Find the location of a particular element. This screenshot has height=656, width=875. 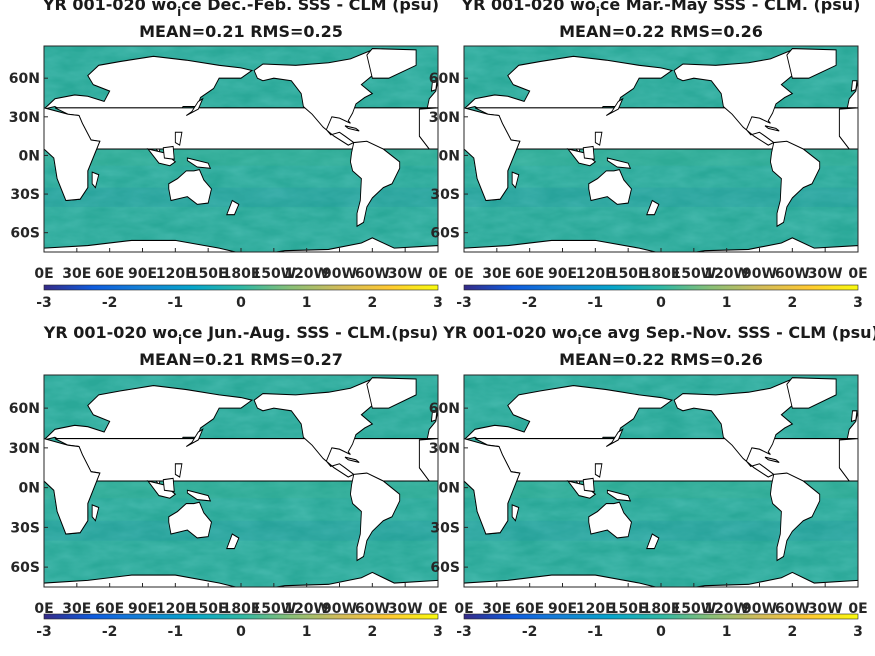

panel-subtitle: MEAN=0.21 RMS=0.27 is located at coordinates (241, 359).